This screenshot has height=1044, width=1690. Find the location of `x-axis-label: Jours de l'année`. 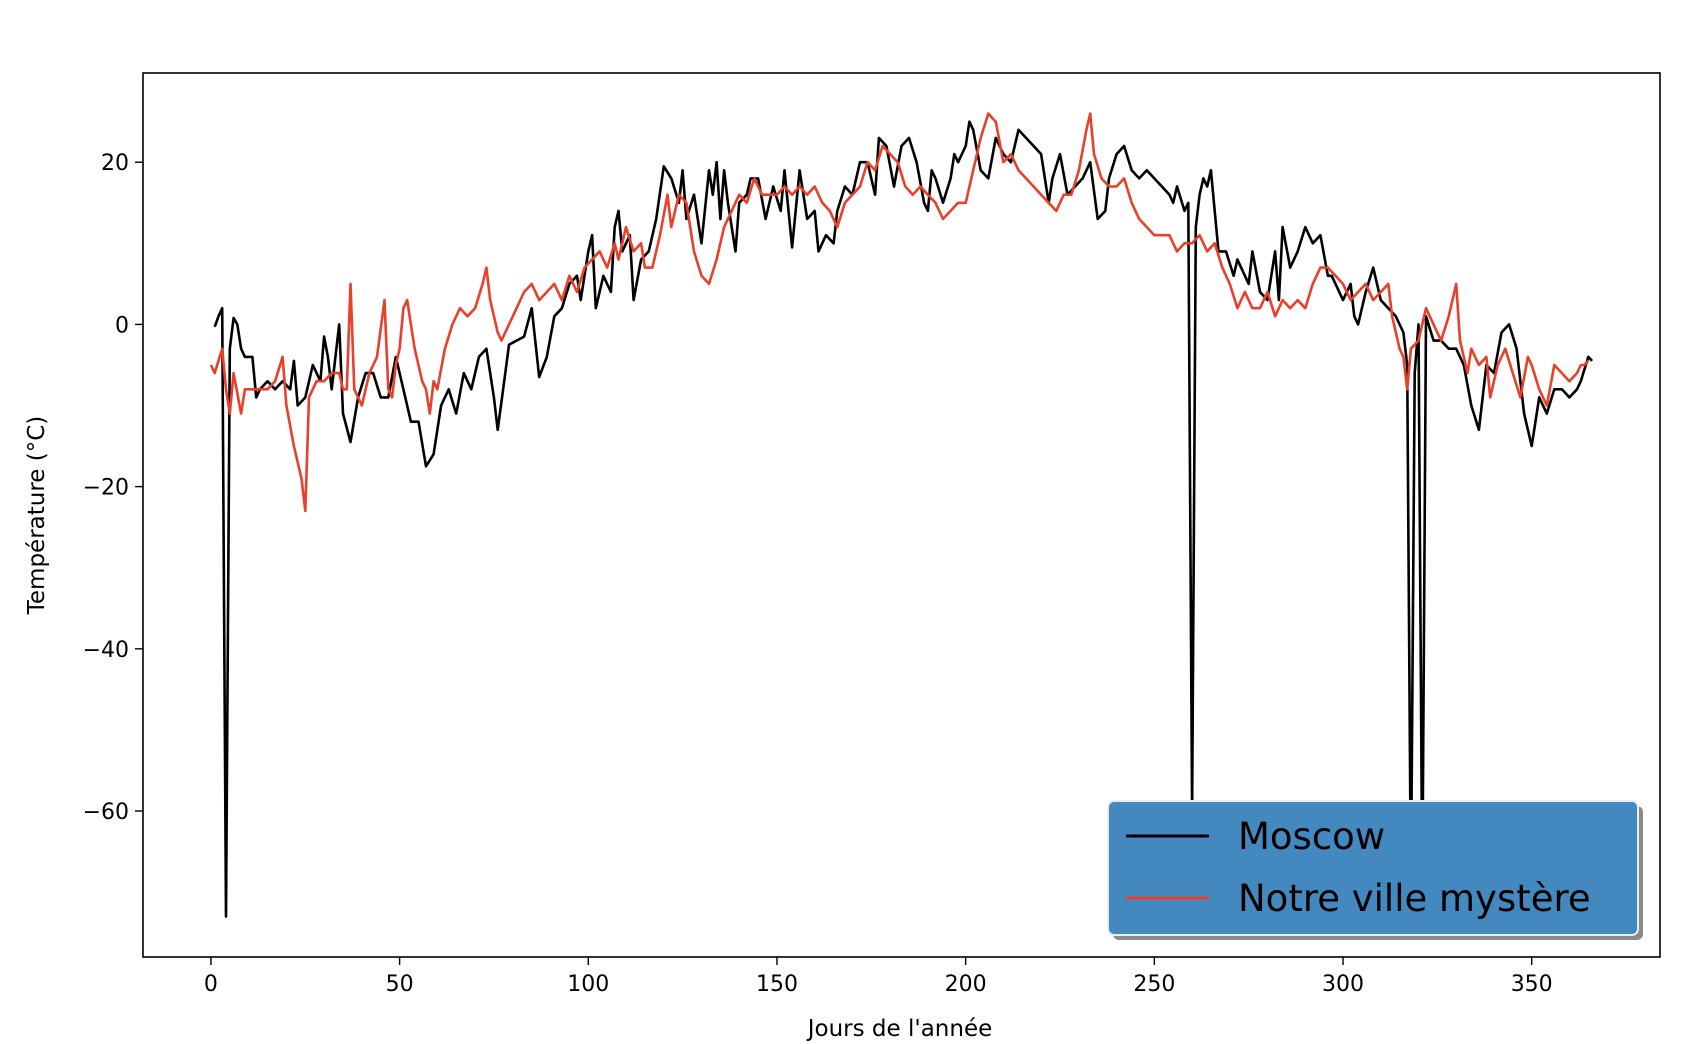

x-axis-label: Jours de l'année is located at coordinates (899, 1029).